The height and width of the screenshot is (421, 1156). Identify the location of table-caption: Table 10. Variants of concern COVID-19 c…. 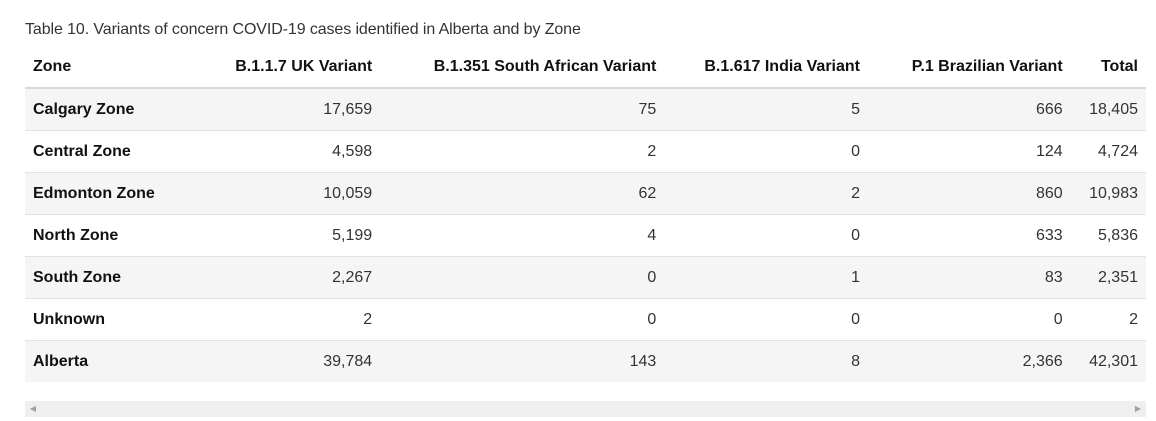
(303, 29).